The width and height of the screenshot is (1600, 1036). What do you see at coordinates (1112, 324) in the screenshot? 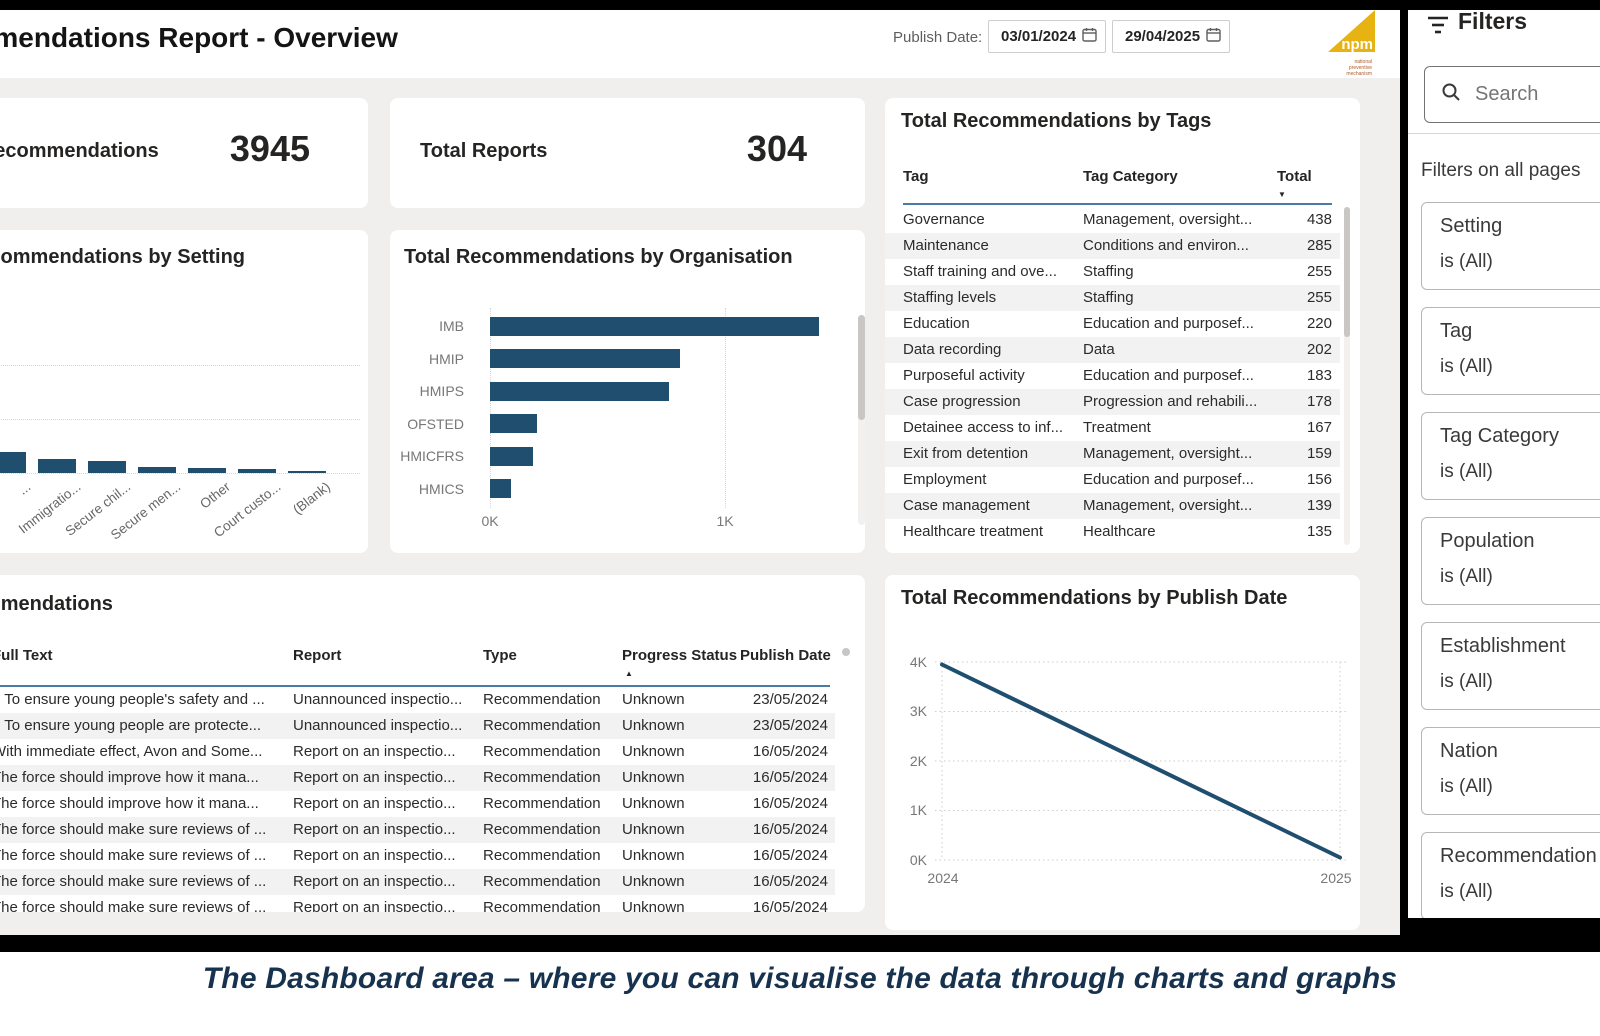
I see `table-row: Education Education and purposef... 220` at bounding box center [1112, 324].